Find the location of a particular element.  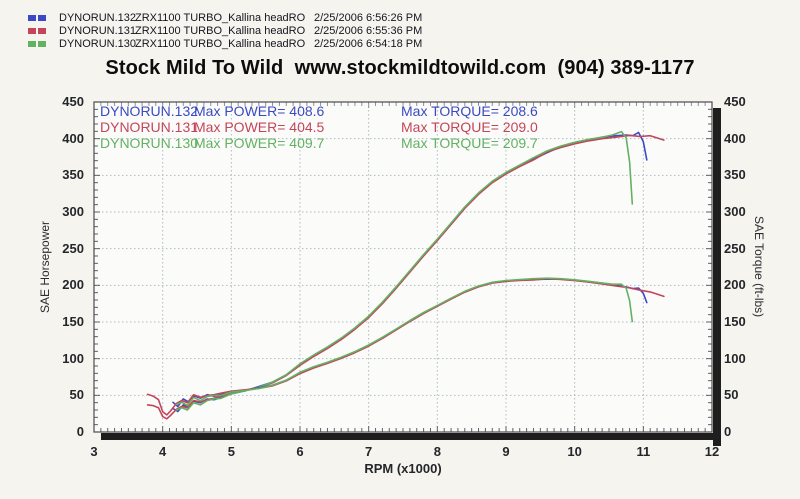

x-tick-label: 10 is located at coordinates (574, 451).